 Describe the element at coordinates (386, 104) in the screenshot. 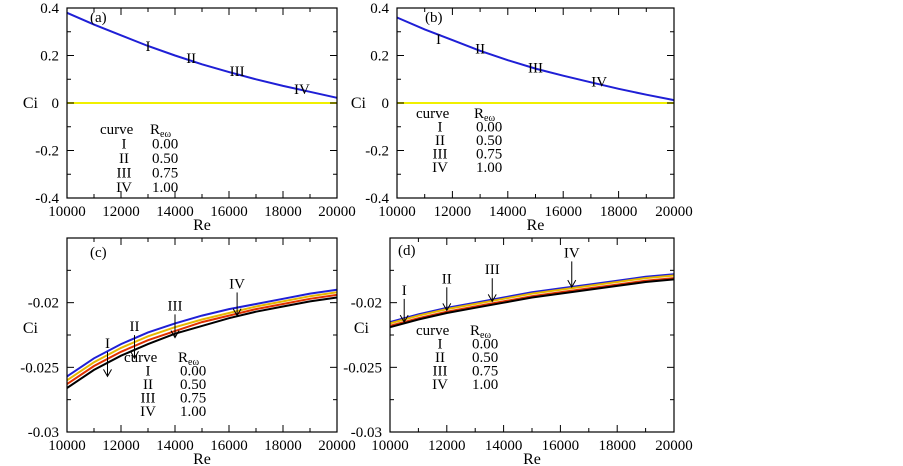

I see `y-tick-label: 0` at that location.